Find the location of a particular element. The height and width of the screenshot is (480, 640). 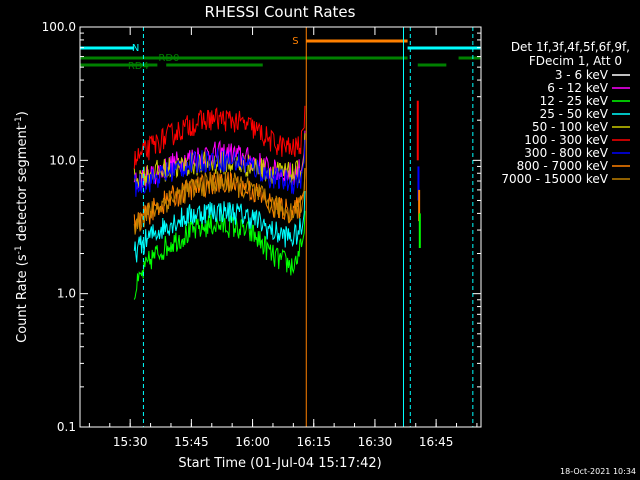

timestamp: 18-Oct-2021 10:34 is located at coordinates (598, 471).